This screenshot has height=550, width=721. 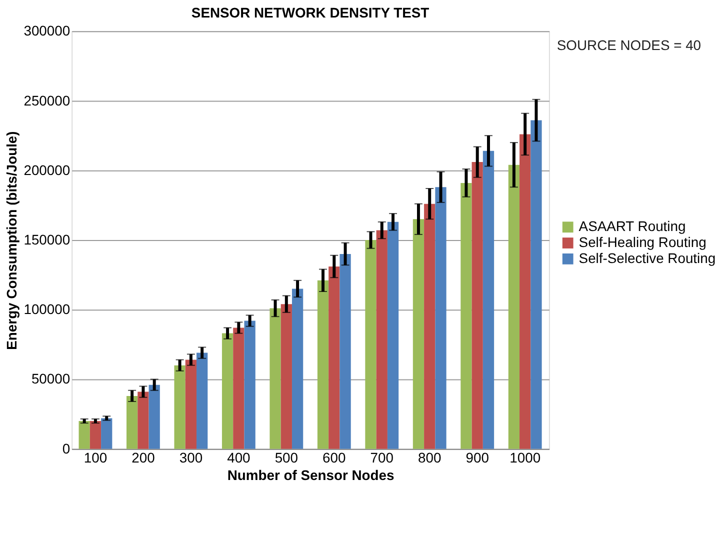 I want to click on chart-title: SENSOR NETWORK DENSITY TEST, so click(x=310, y=12).